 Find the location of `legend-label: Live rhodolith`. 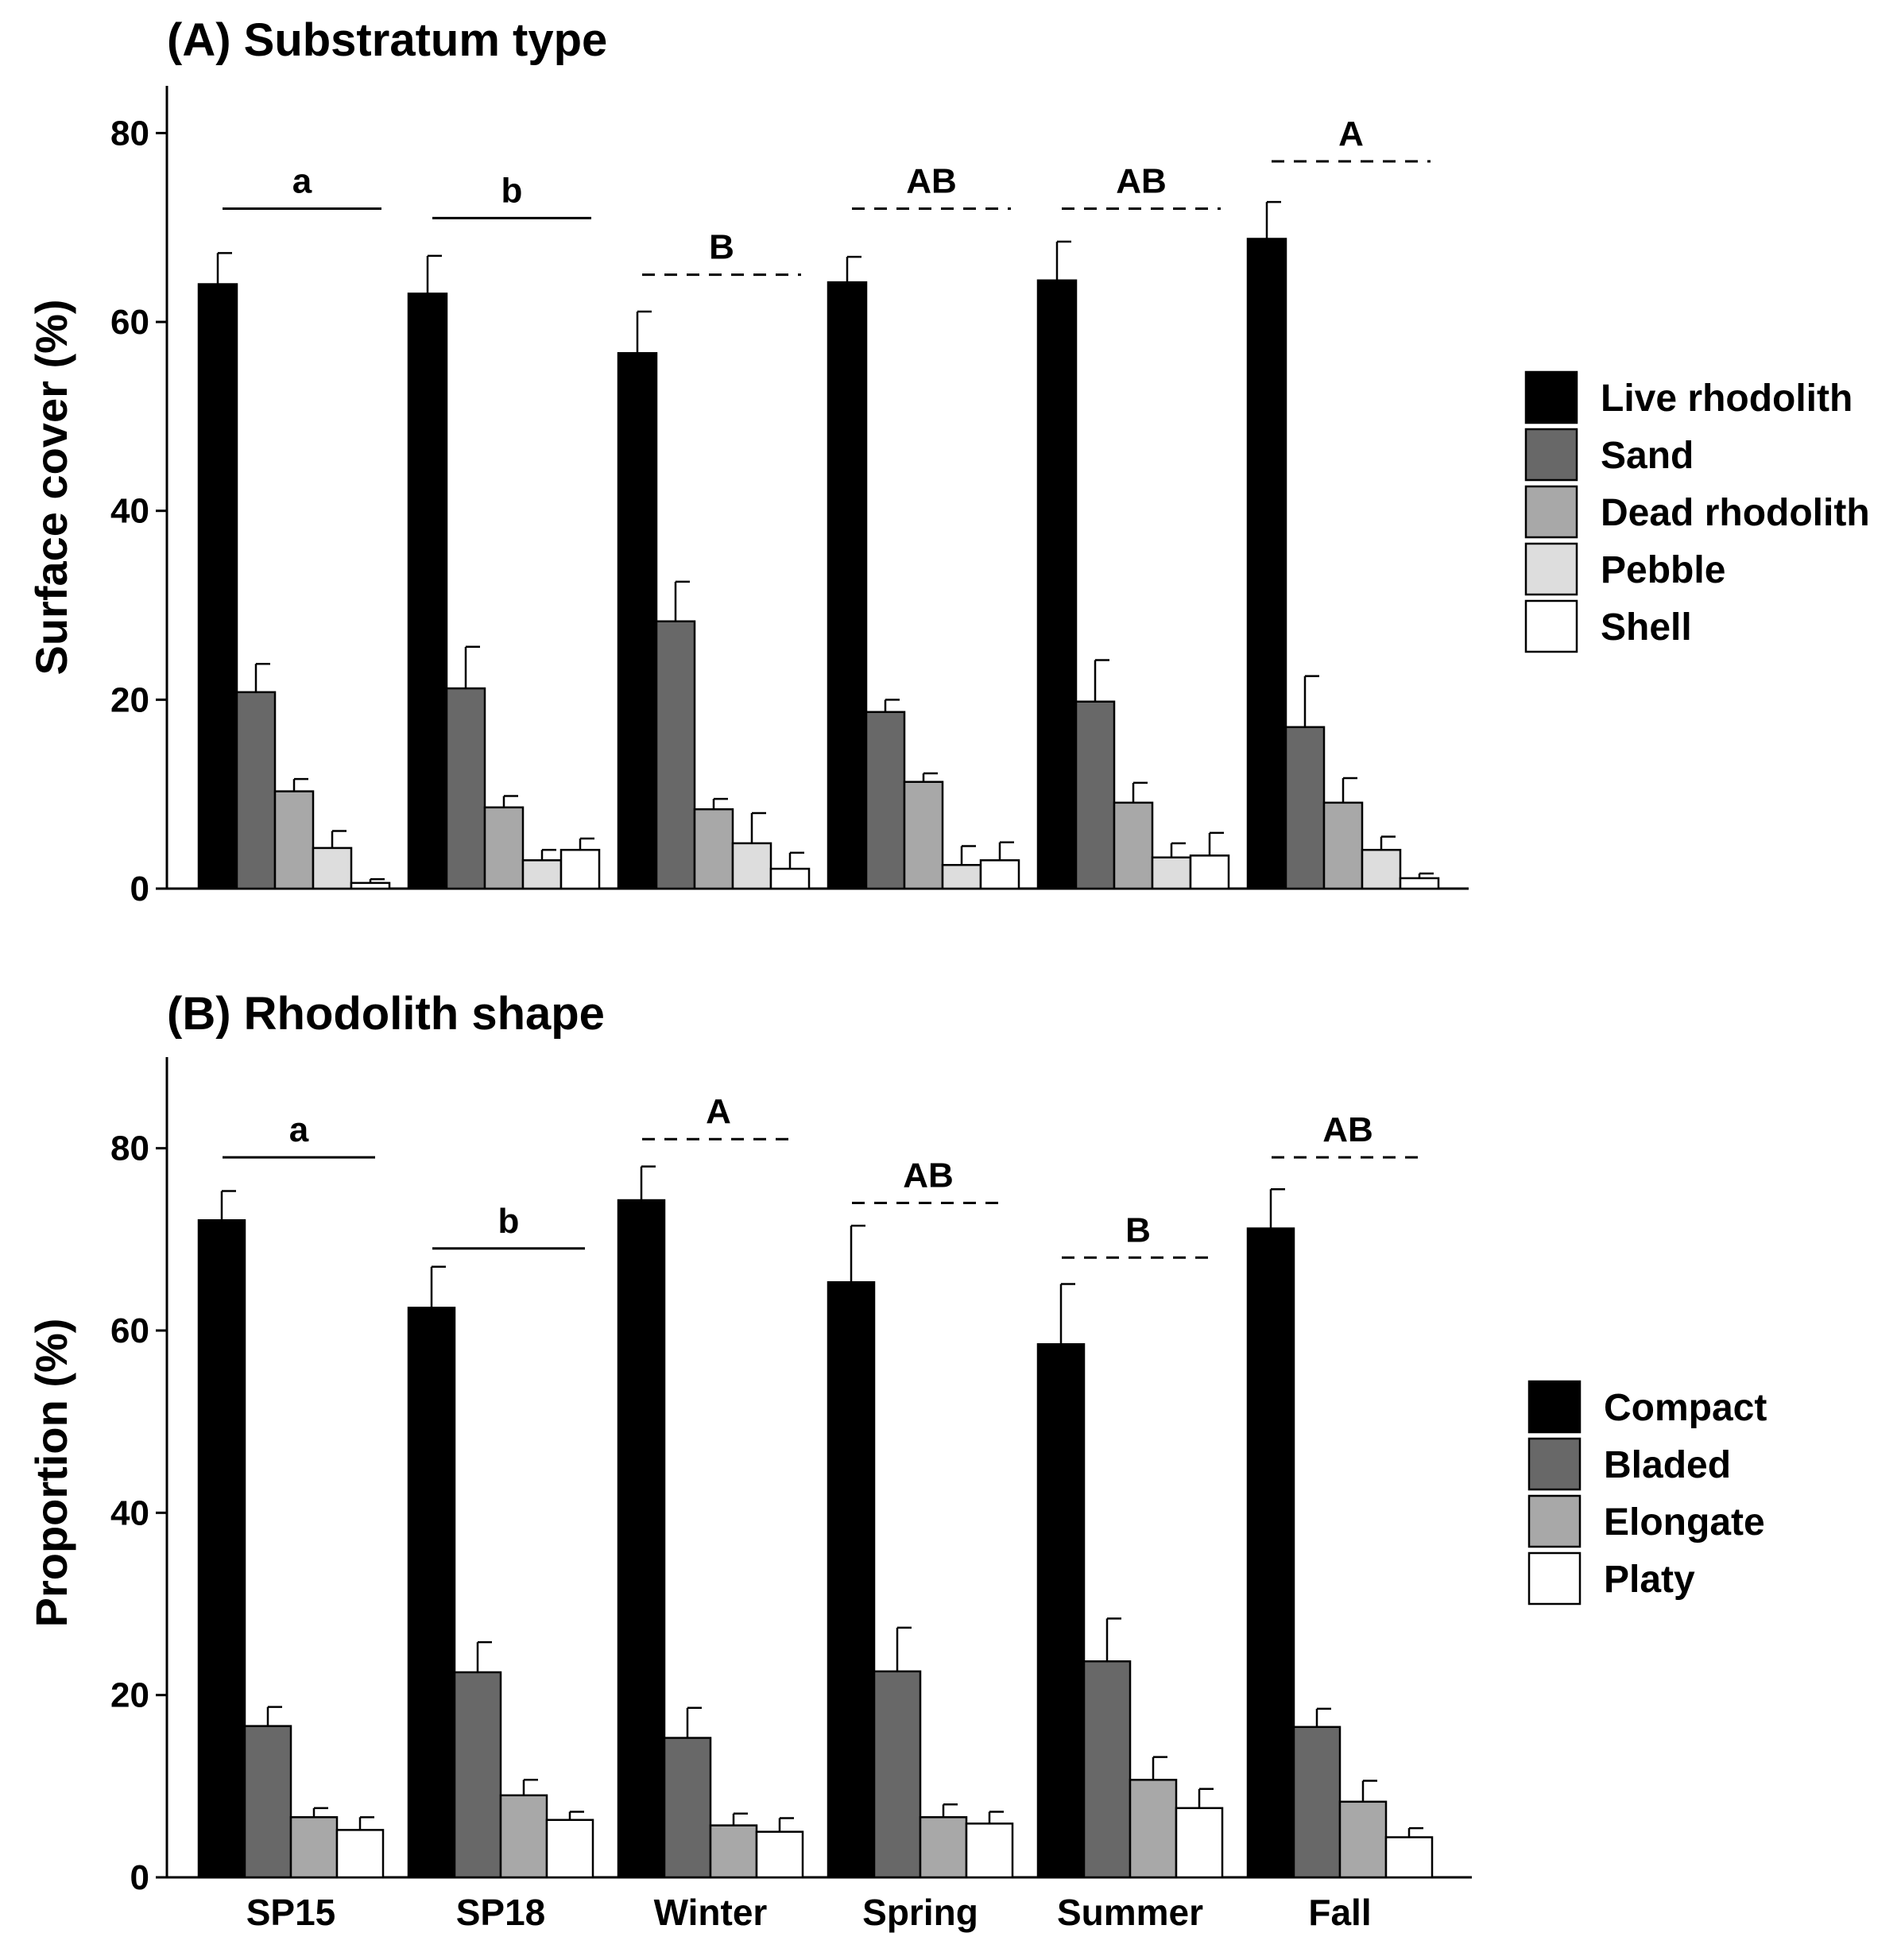

legend-label: Live rhodolith is located at coordinates (1727, 399).